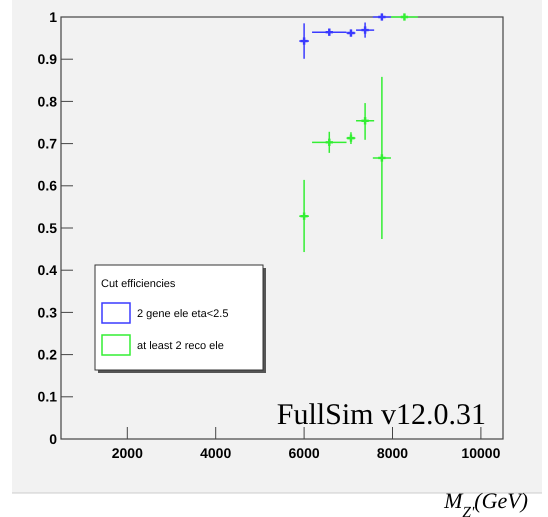 This screenshot has width=548, height=517. What do you see at coordinates (381, 414) in the screenshot?
I see `annotation: FullSim v12.0.31` at bounding box center [381, 414].